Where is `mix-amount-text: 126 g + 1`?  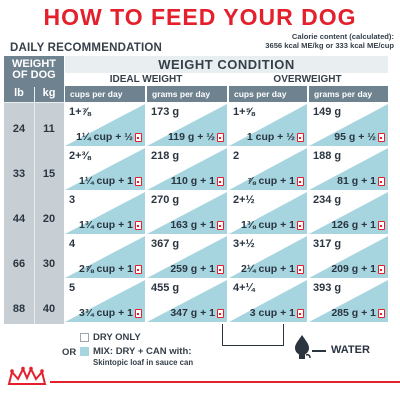
mix-amount-text: 126 g + 1 is located at coordinates (353, 225).